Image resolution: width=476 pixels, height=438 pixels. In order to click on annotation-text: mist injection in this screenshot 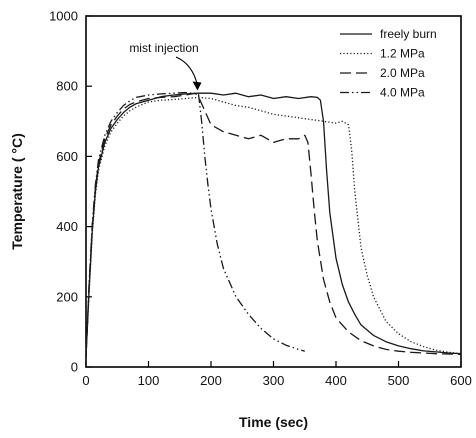, I will do `click(163, 48)`.